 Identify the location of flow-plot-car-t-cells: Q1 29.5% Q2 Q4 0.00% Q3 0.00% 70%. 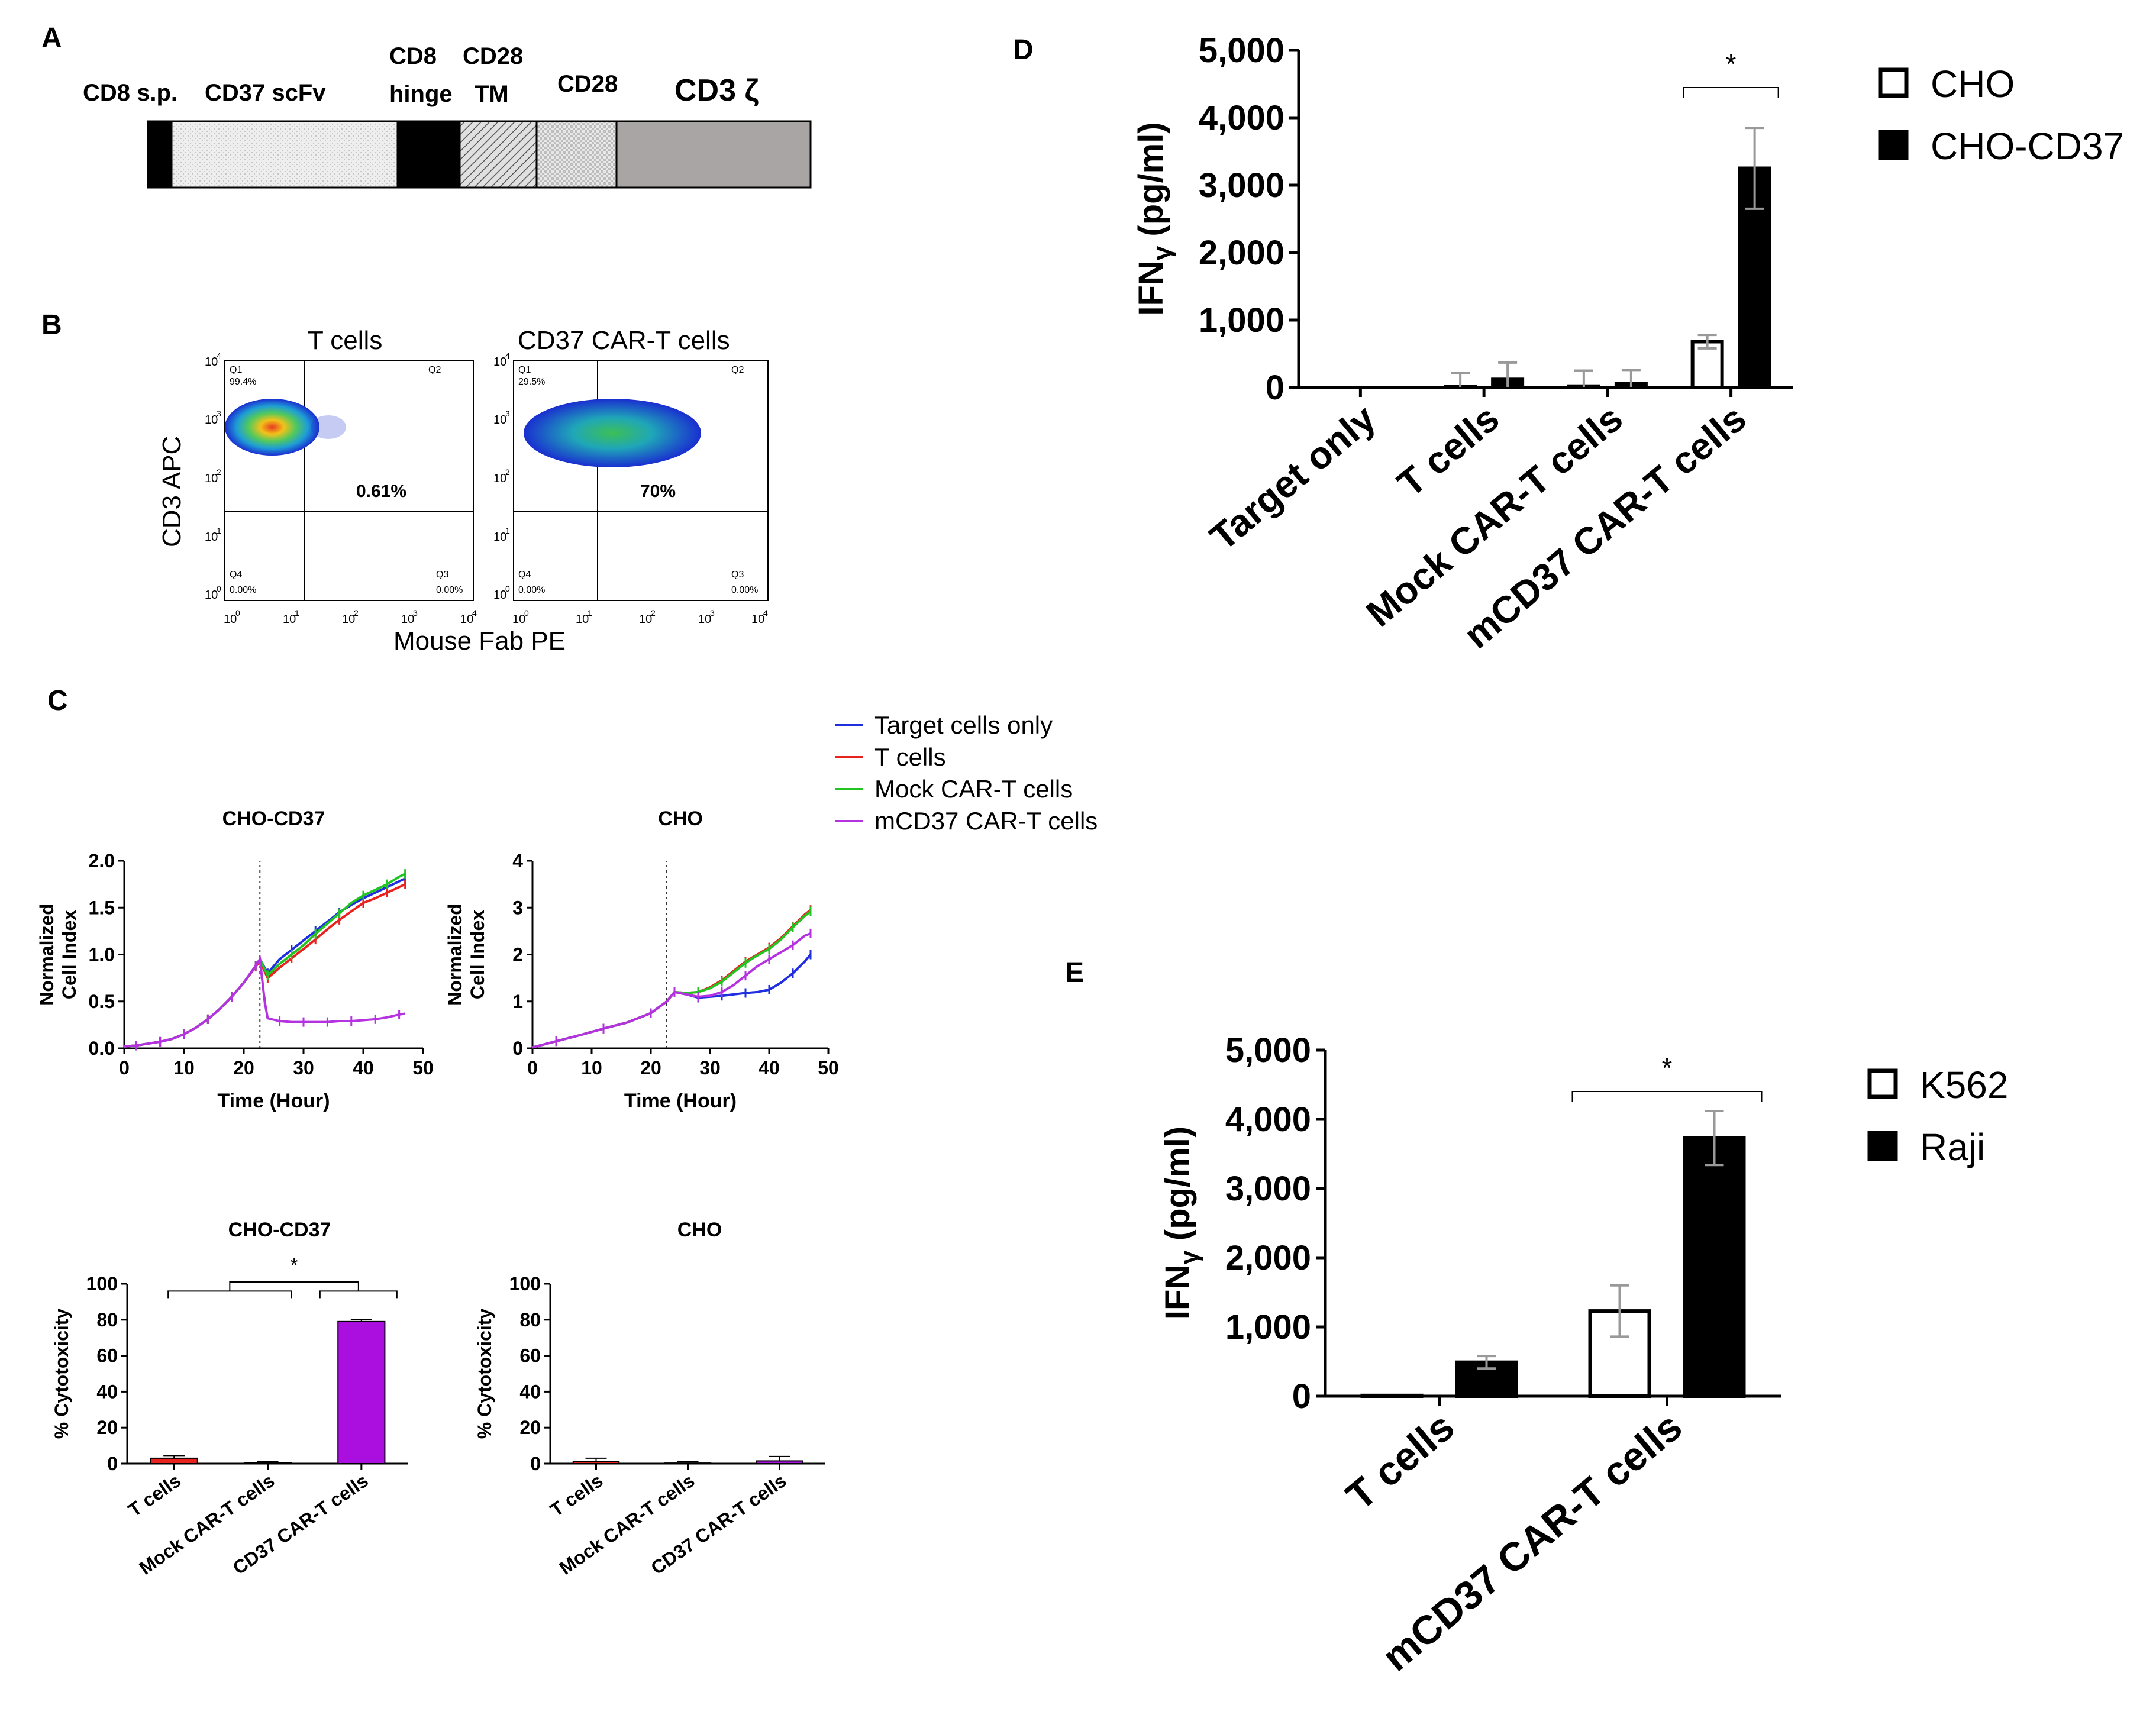
(641, 480).